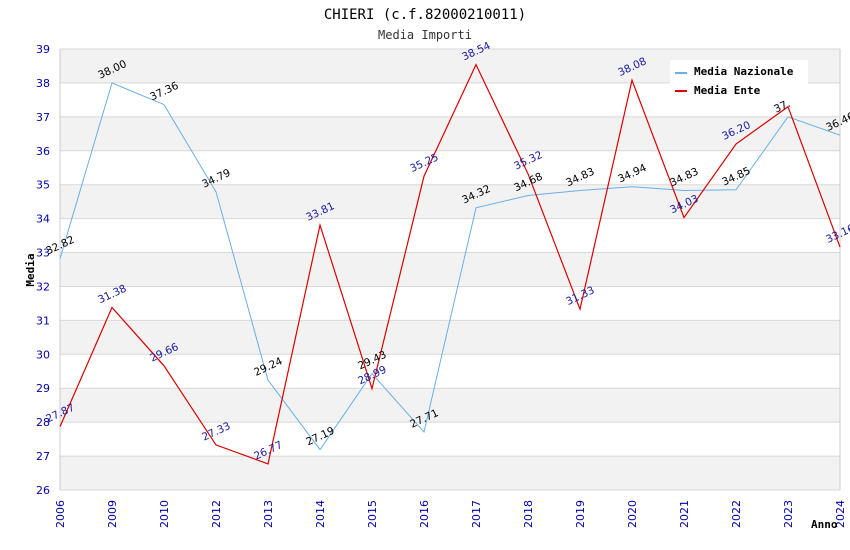  Describe the element at coordinates (476, 514) in the screenshot. I see `x-tick-label: 2017` at that location.